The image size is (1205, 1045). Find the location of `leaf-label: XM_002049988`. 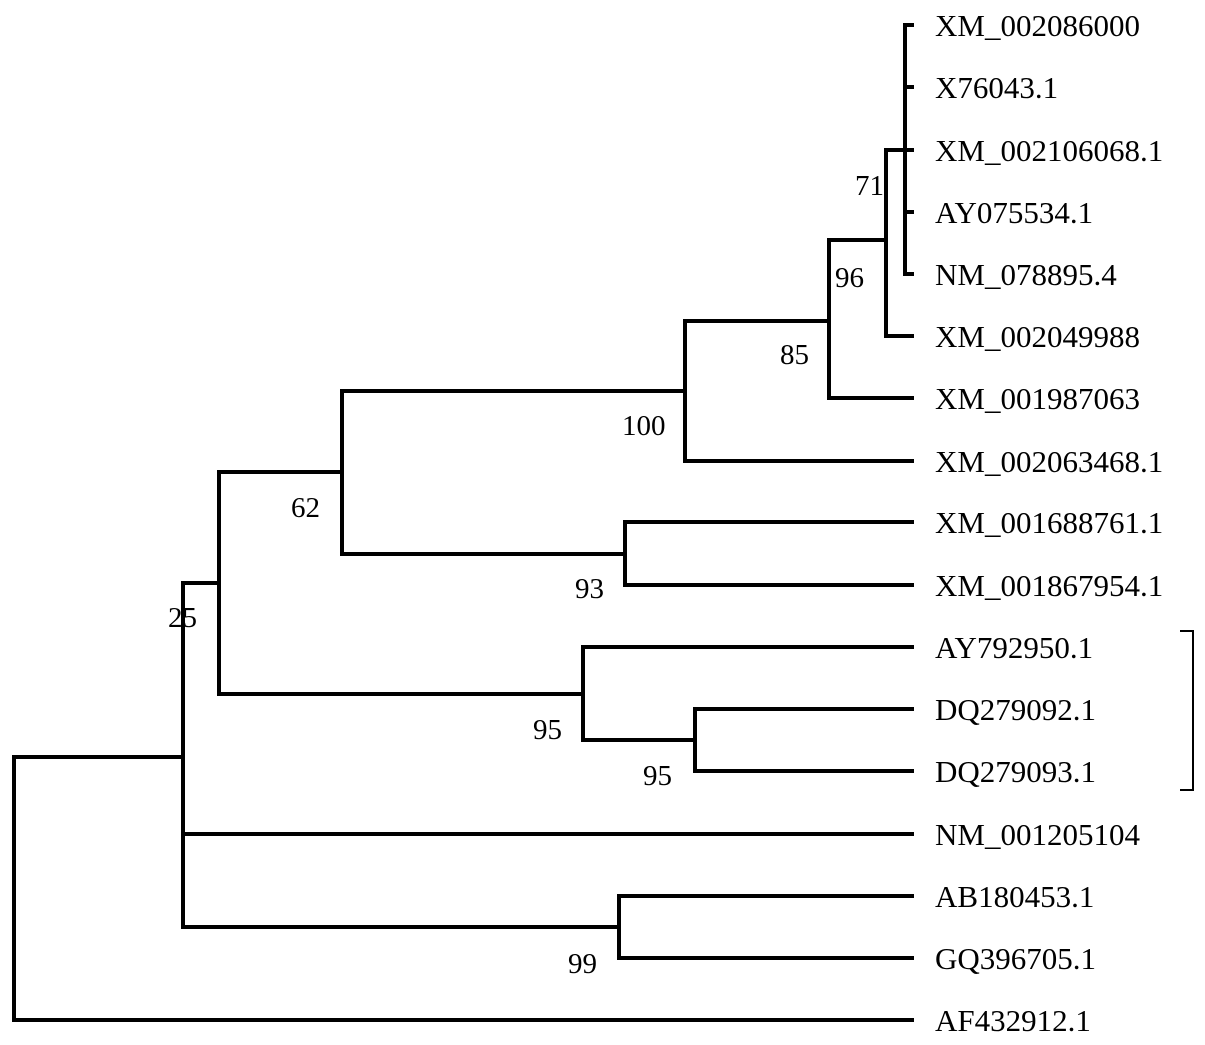

leaf-label: XM_002049988 is located at coordinates (1037, 336).